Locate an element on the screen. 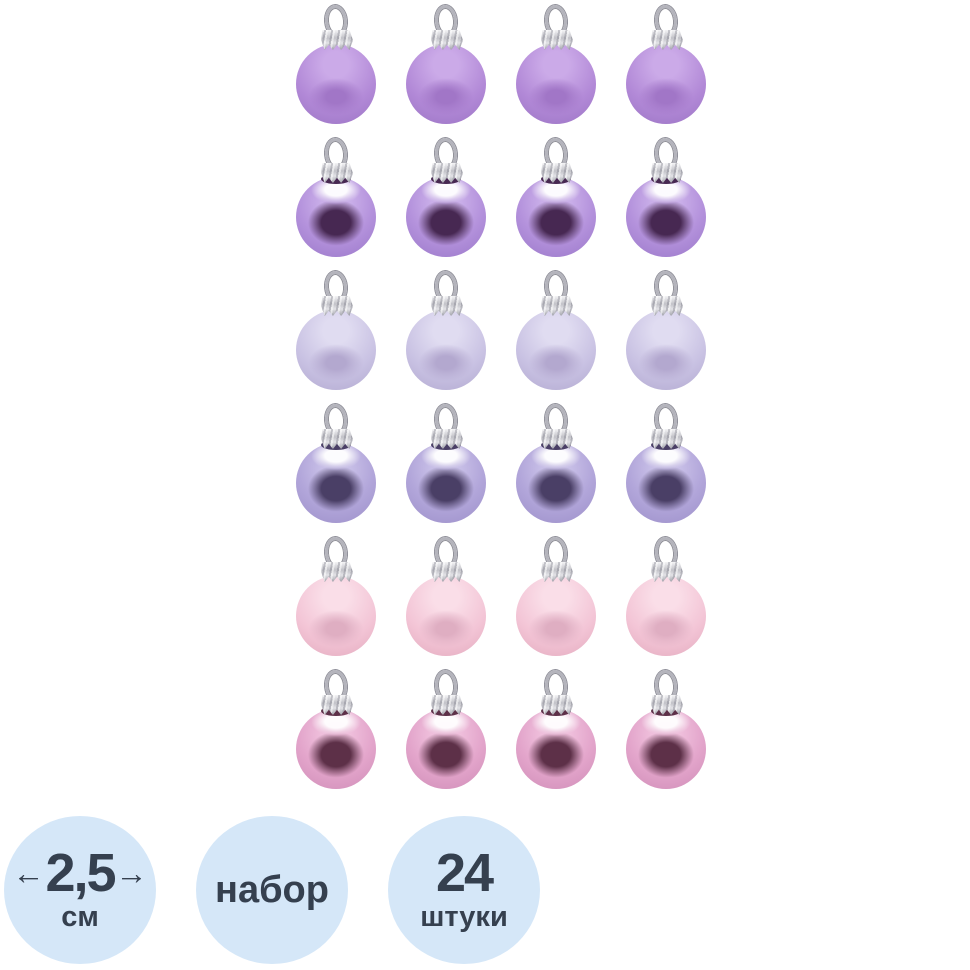  ornament-row-lavender-glossy is located at coordinates (501, 464).